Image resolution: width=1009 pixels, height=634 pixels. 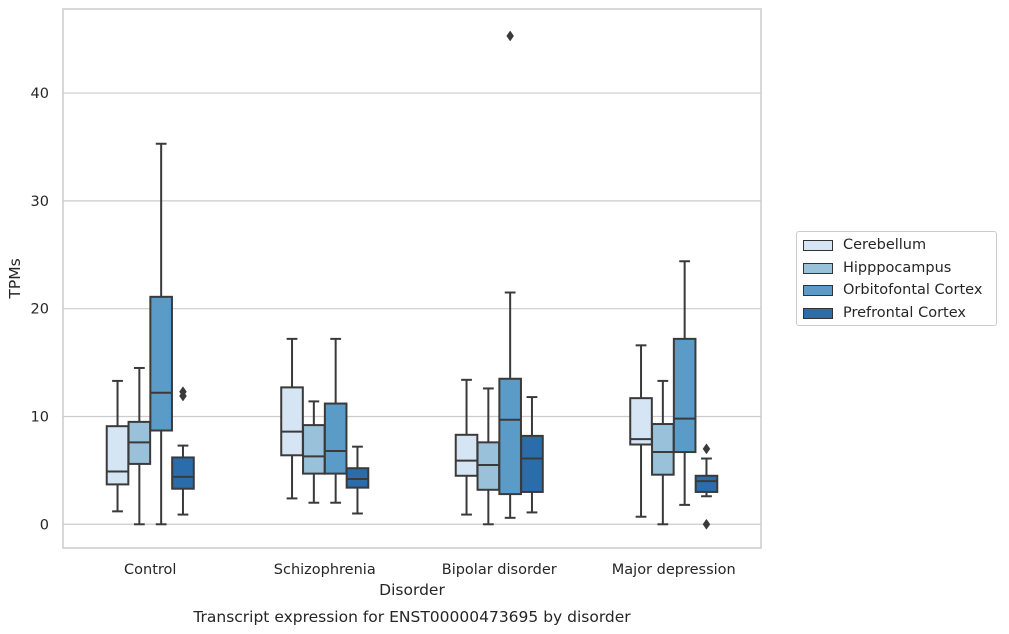 What do you see at coordinates (40, 202) in the screenshot?
I see `y-tick-label: 30` at bounding box center [40, 202].